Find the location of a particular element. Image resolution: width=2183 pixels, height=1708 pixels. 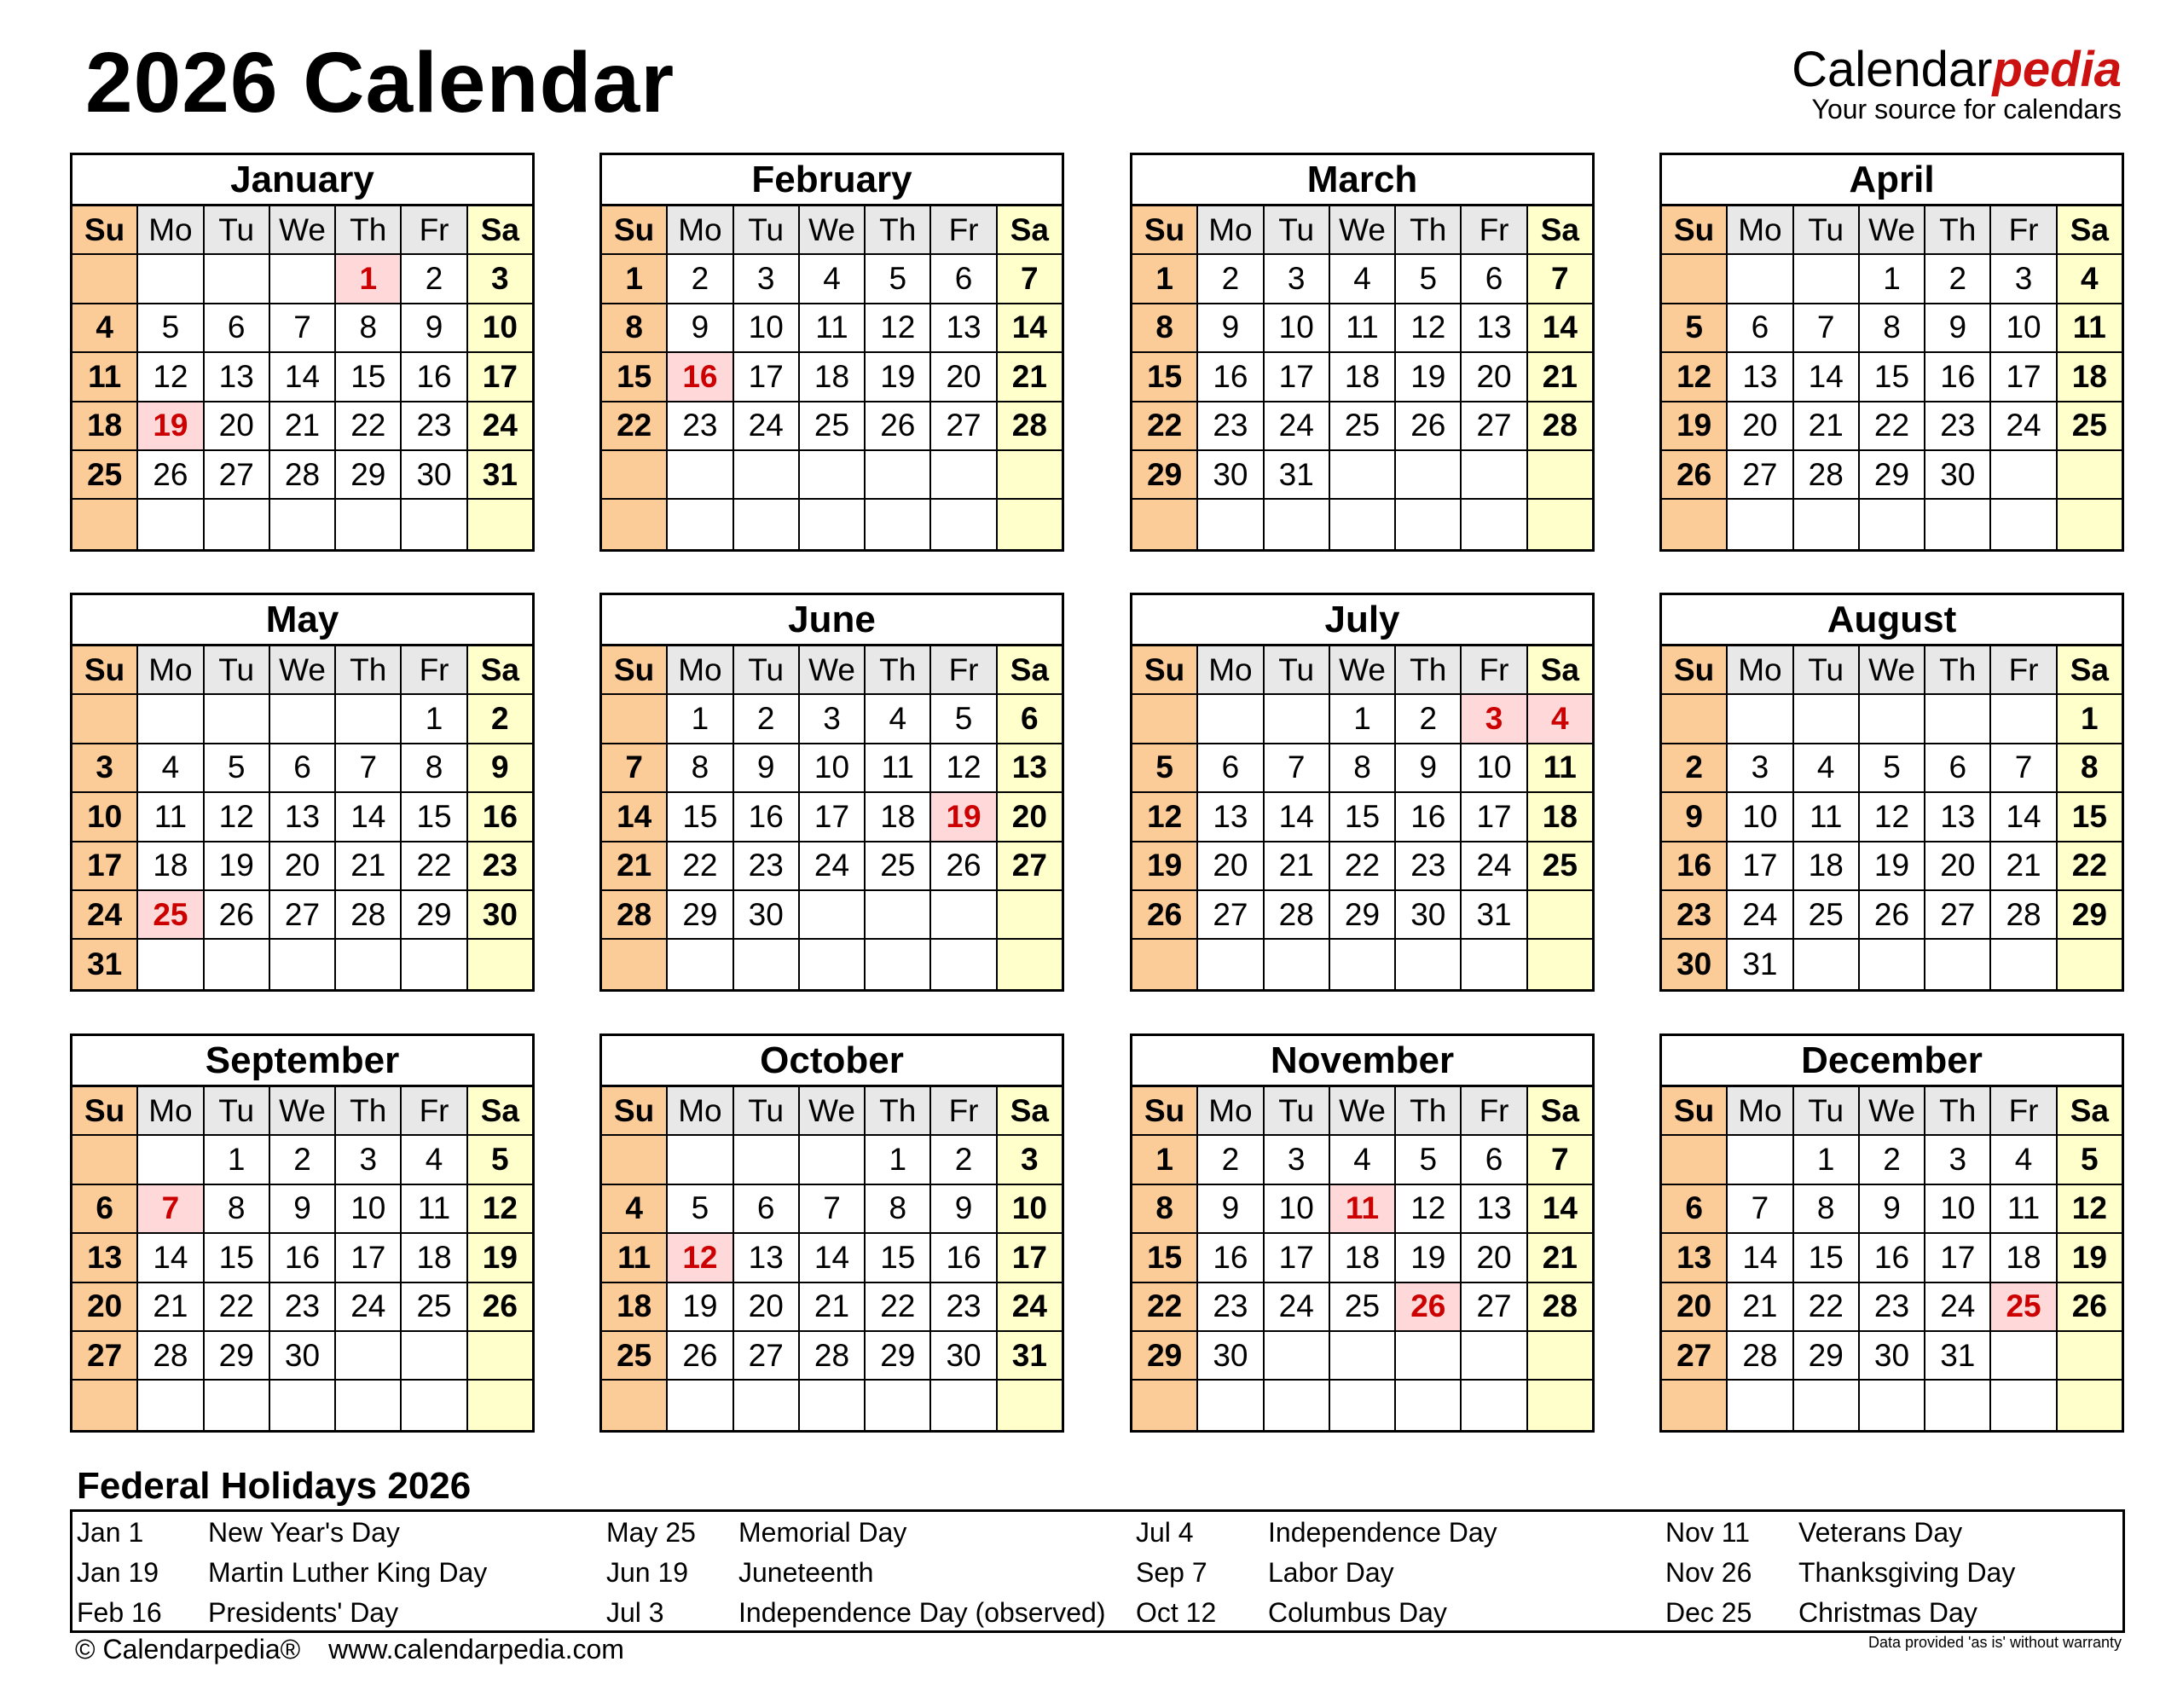

holiday-day-cell: 26 is located at coordinates (1429, 1307).